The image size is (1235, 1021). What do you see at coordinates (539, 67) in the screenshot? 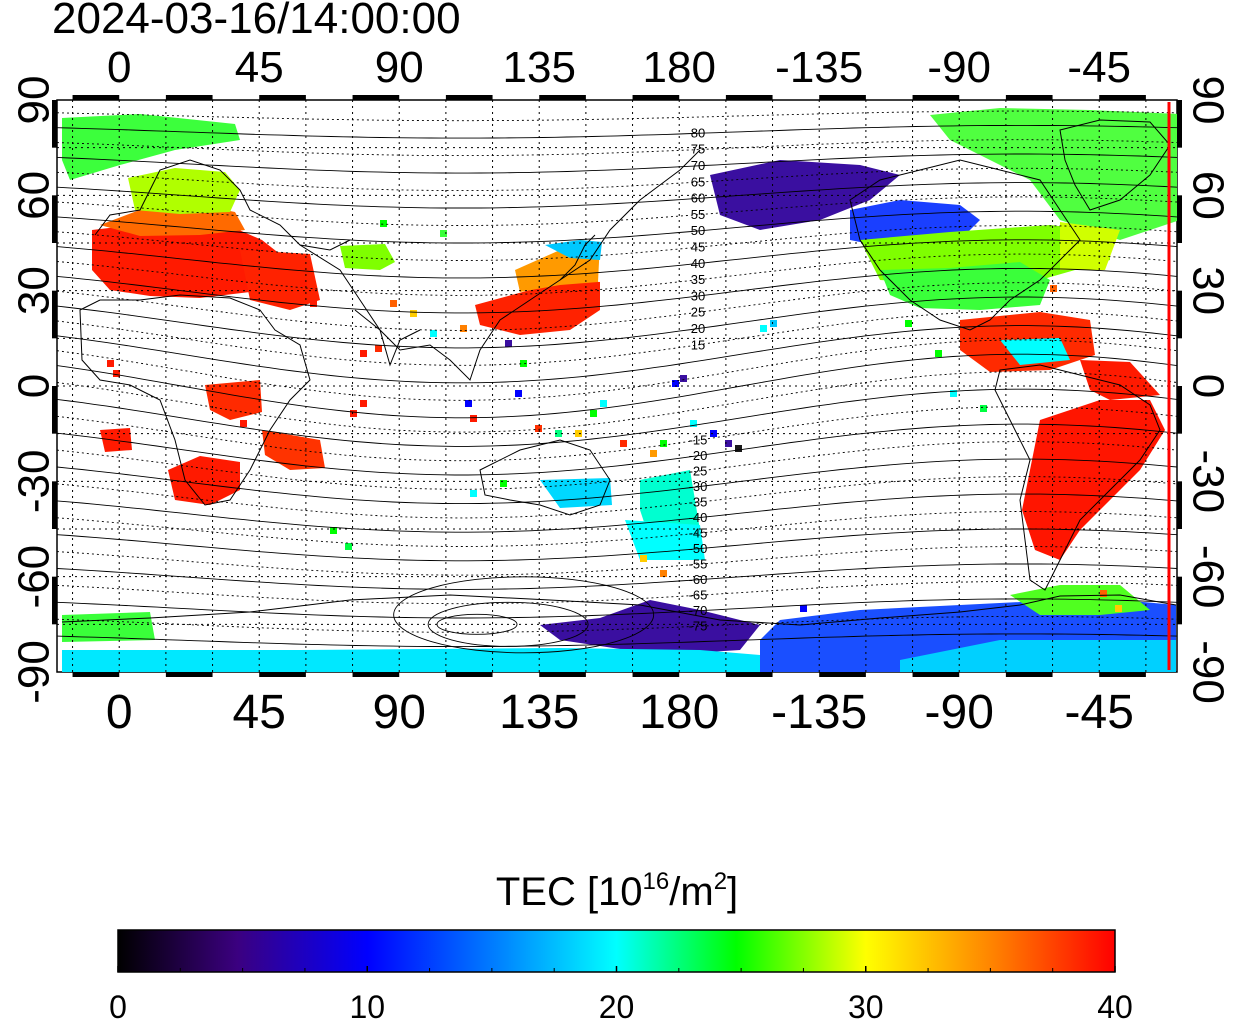
I see `lon-tick-top-label: 135` at bounding box center [539, 67].